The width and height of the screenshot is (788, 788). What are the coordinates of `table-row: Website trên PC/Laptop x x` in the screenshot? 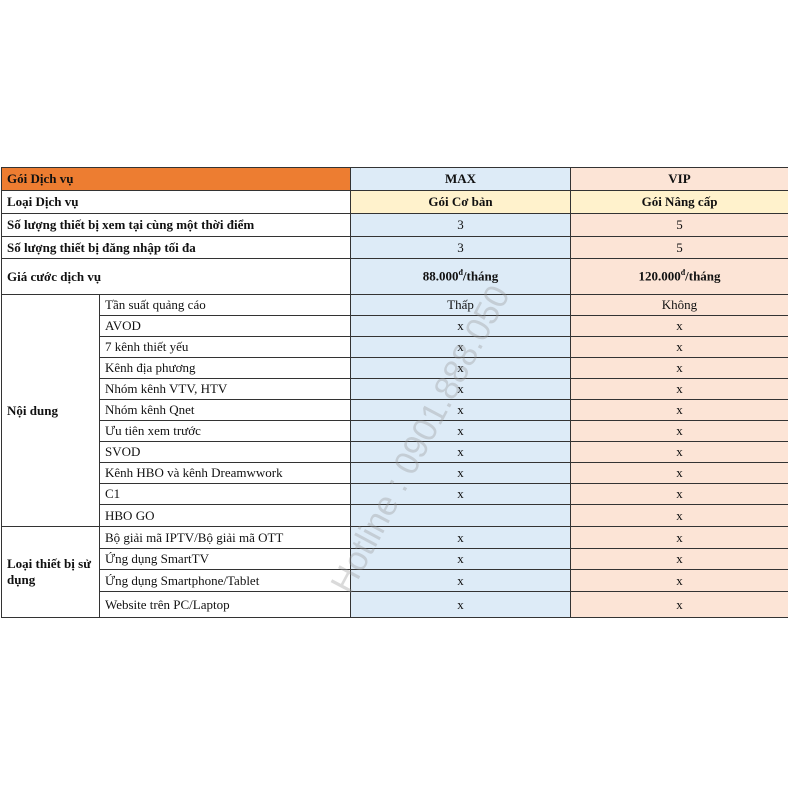 It's located at (395, 604).